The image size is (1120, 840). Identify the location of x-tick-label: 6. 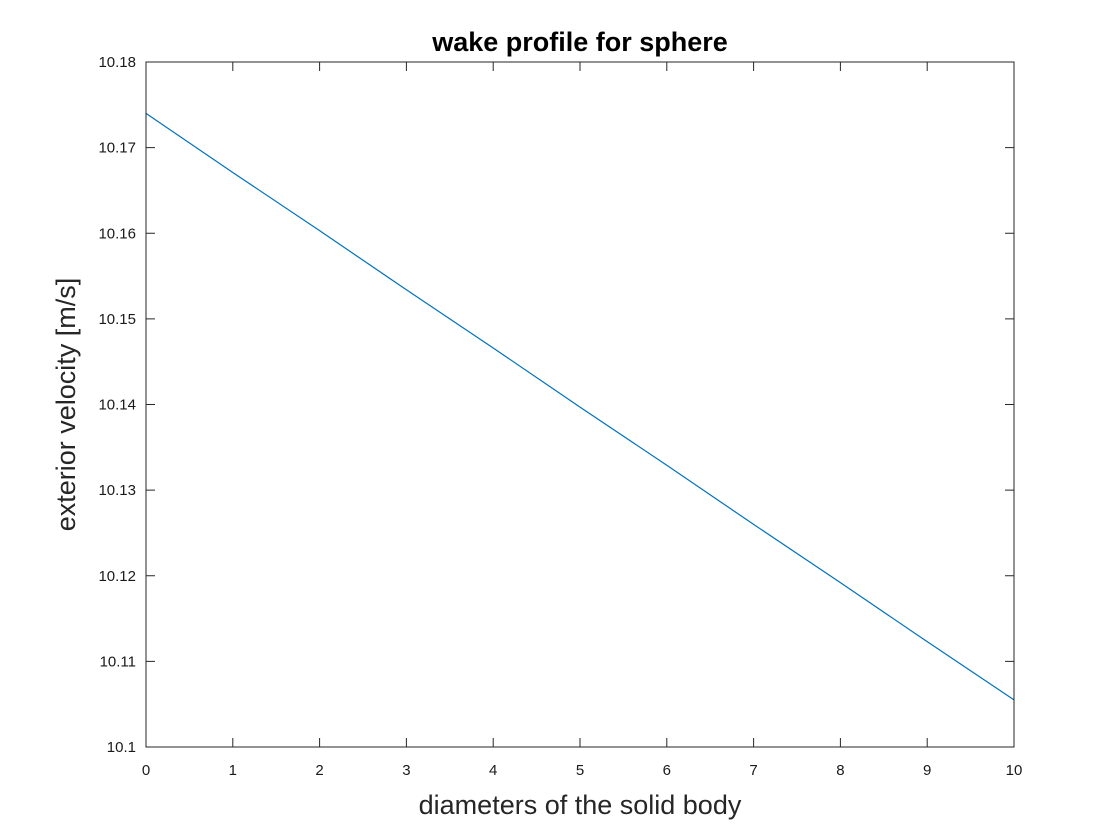
(667, 770).